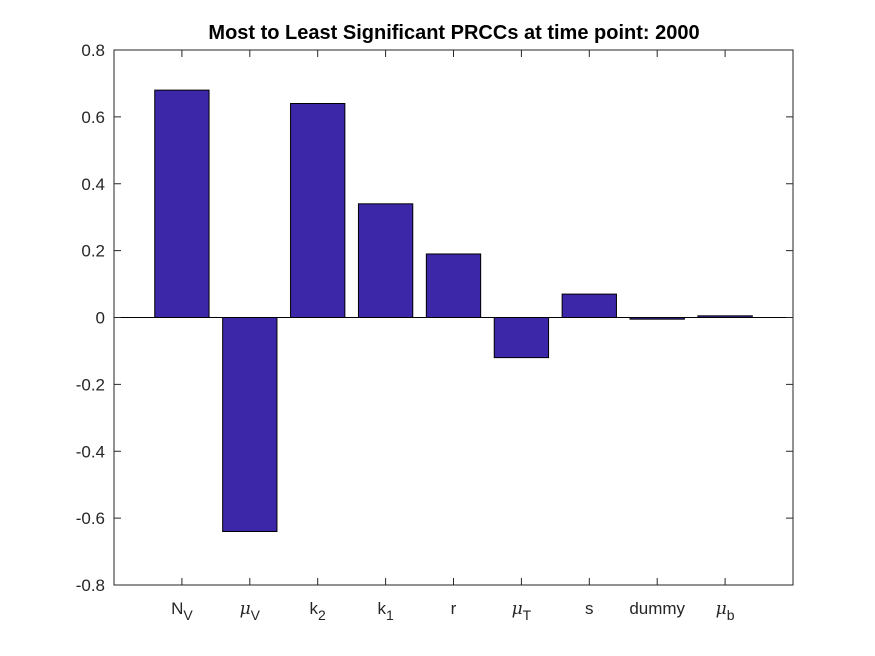 Image resolution: width=875 pixels, height=656 pixels. What do you see at coordinates (100, 318) in the screenshot?
I see `y-tick-label-4: 0` at bounding box center [100, 318].